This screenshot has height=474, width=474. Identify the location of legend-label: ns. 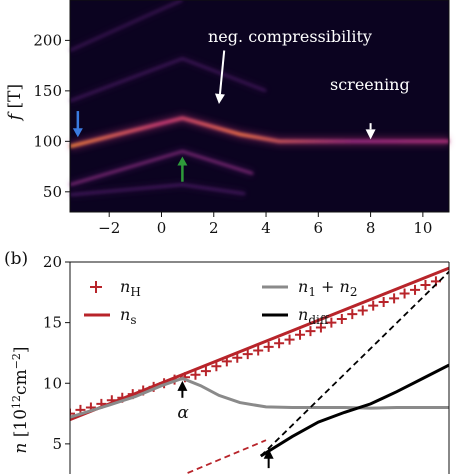
(128, 316).